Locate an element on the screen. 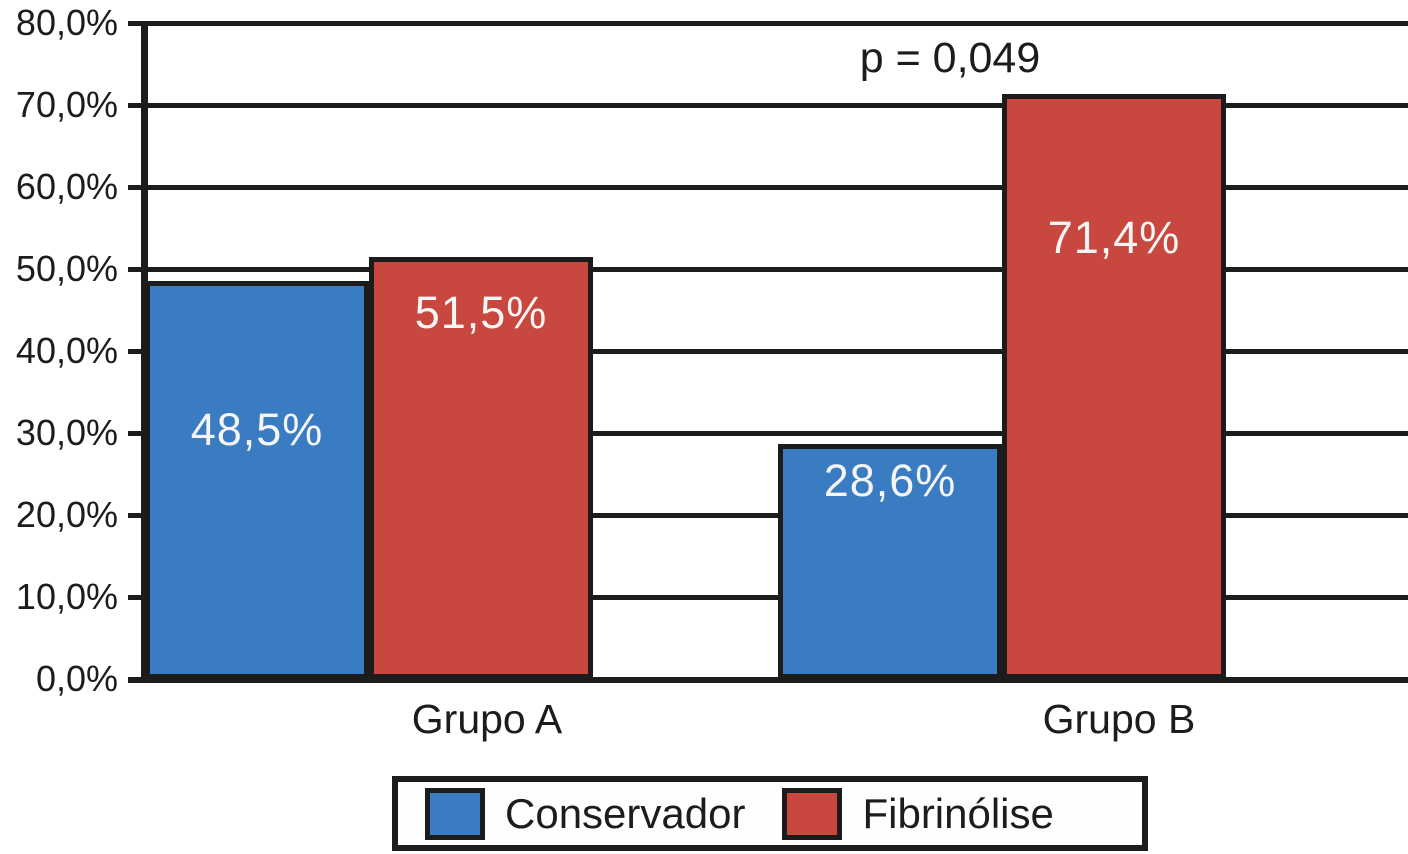 The height and width of the screenshot is (854, 1408). legend-item-fibrinolise: Fibrinólise is located at coordinates (918, 813).